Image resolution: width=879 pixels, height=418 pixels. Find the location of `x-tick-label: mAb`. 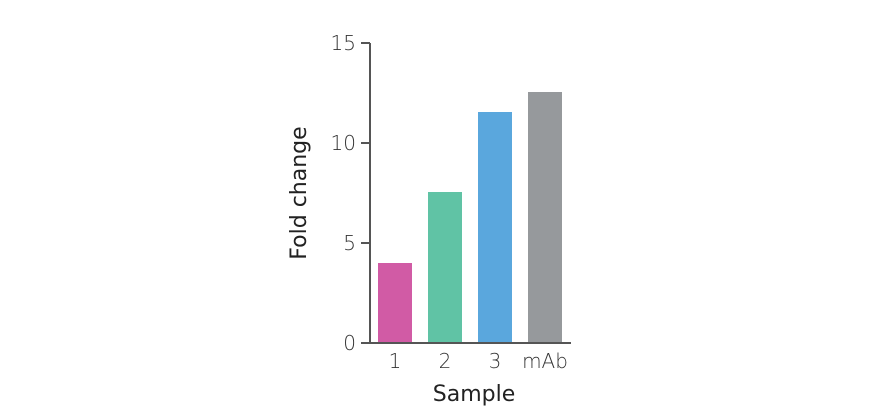

x-tick-label: mAb is located at coordinates (545, 361).